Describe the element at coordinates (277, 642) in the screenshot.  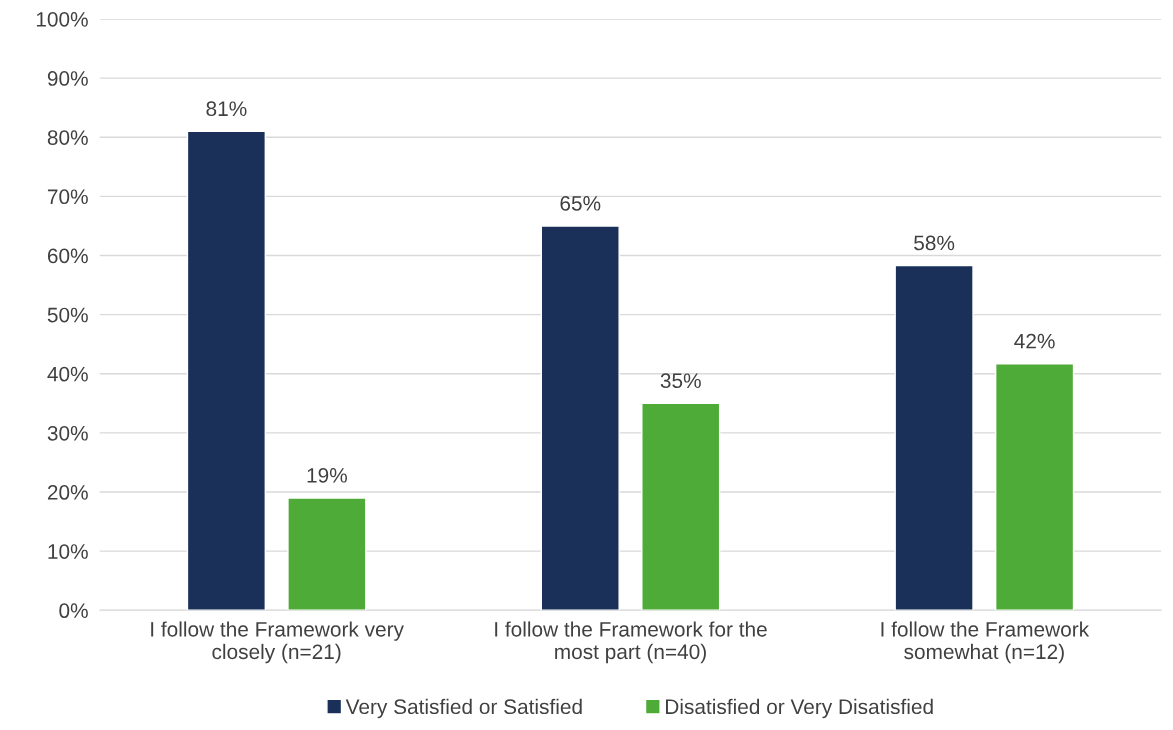
I see `x-tick-label: I follow the Framework very closely (n=21)` at that location.